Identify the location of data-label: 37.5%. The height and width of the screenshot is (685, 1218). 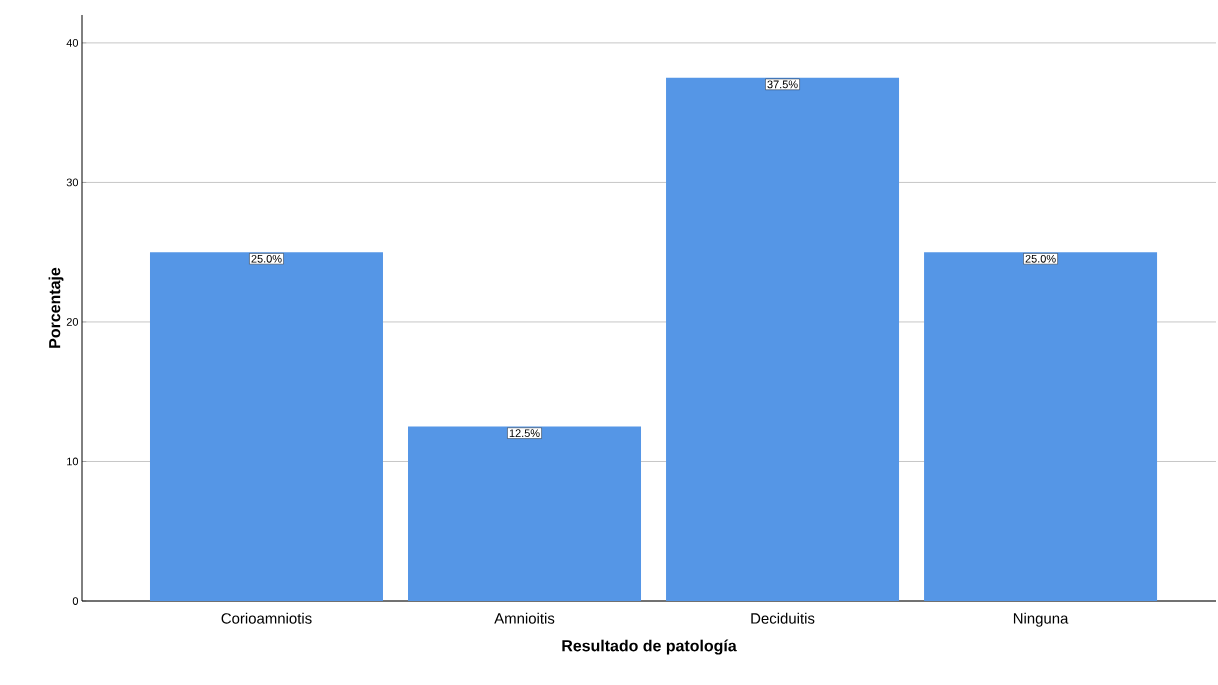
(782, 84).